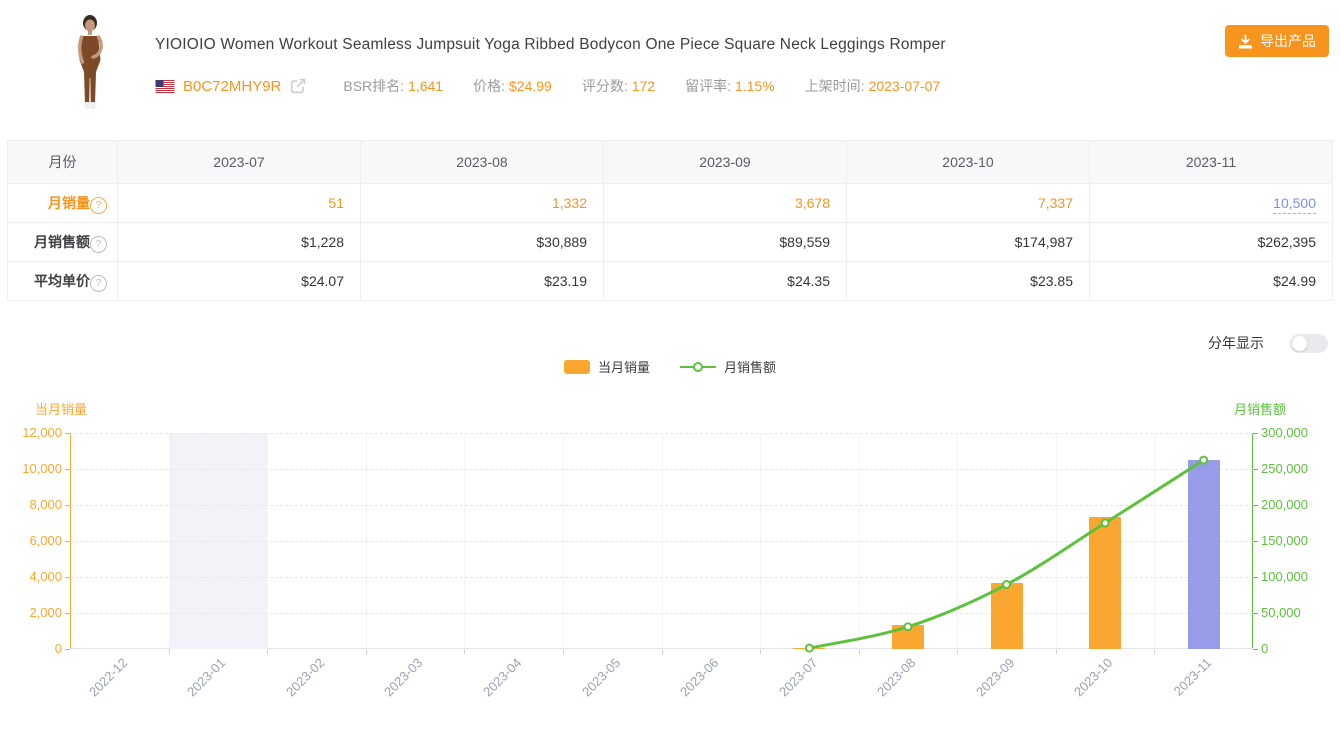 Image resolution: width=1340 pixels, height=739 pixels. What do you see at coordinates (754, 86) in the screenshot?
I see `stat-value: 1.15%` at bounding box center [754, 86].